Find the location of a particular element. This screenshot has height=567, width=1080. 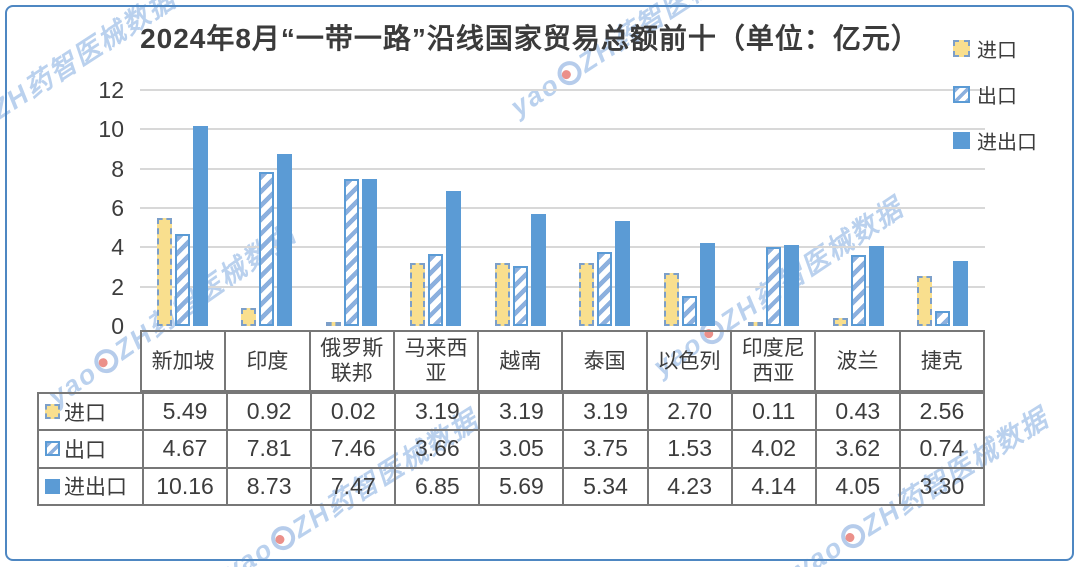

bar-import-泰国 is located at coordinates (587, 294).